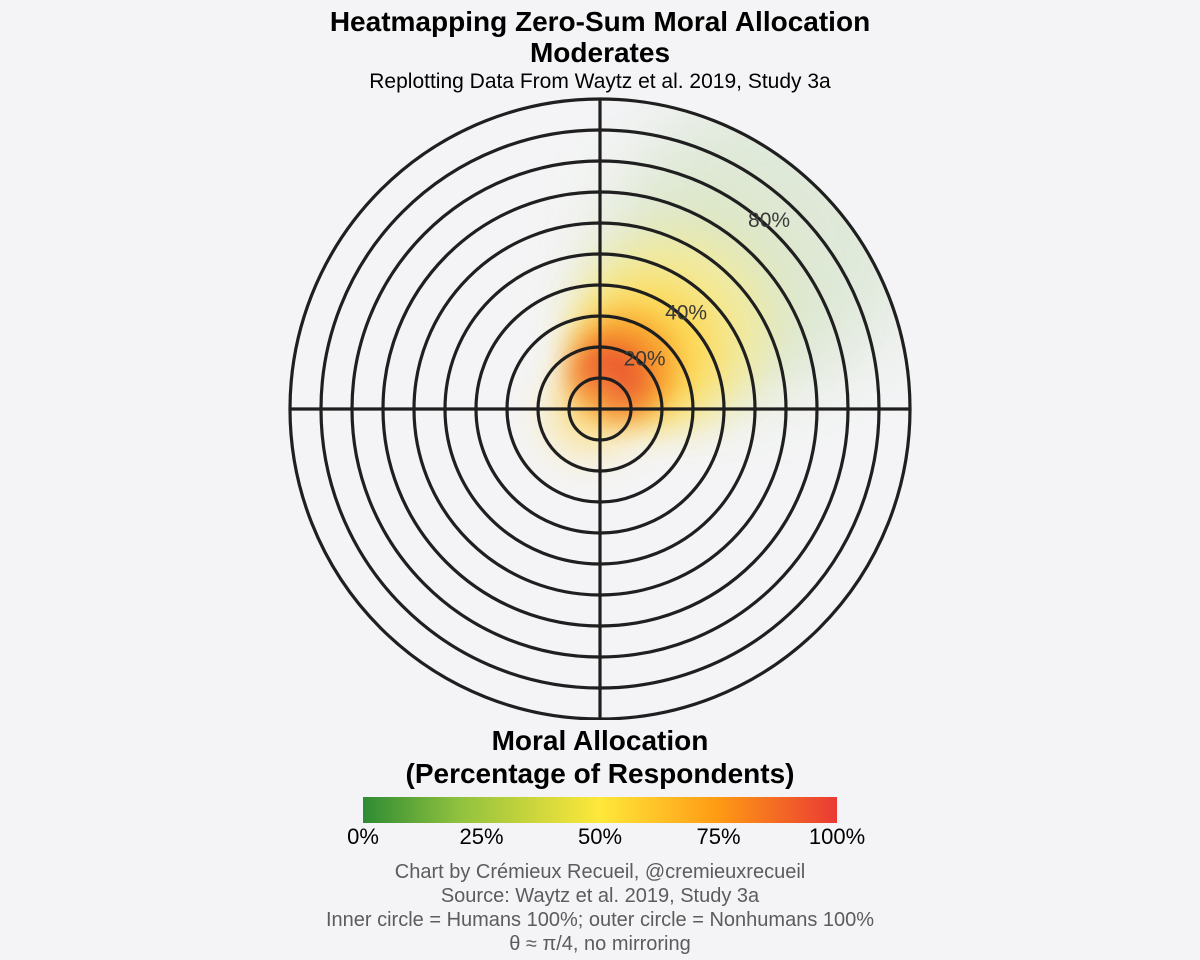  What do you see at coordinates (707, 289) in the screenshot?
I see `ring-labels: 20% 40% 80%` at bounding box center [707, 289].